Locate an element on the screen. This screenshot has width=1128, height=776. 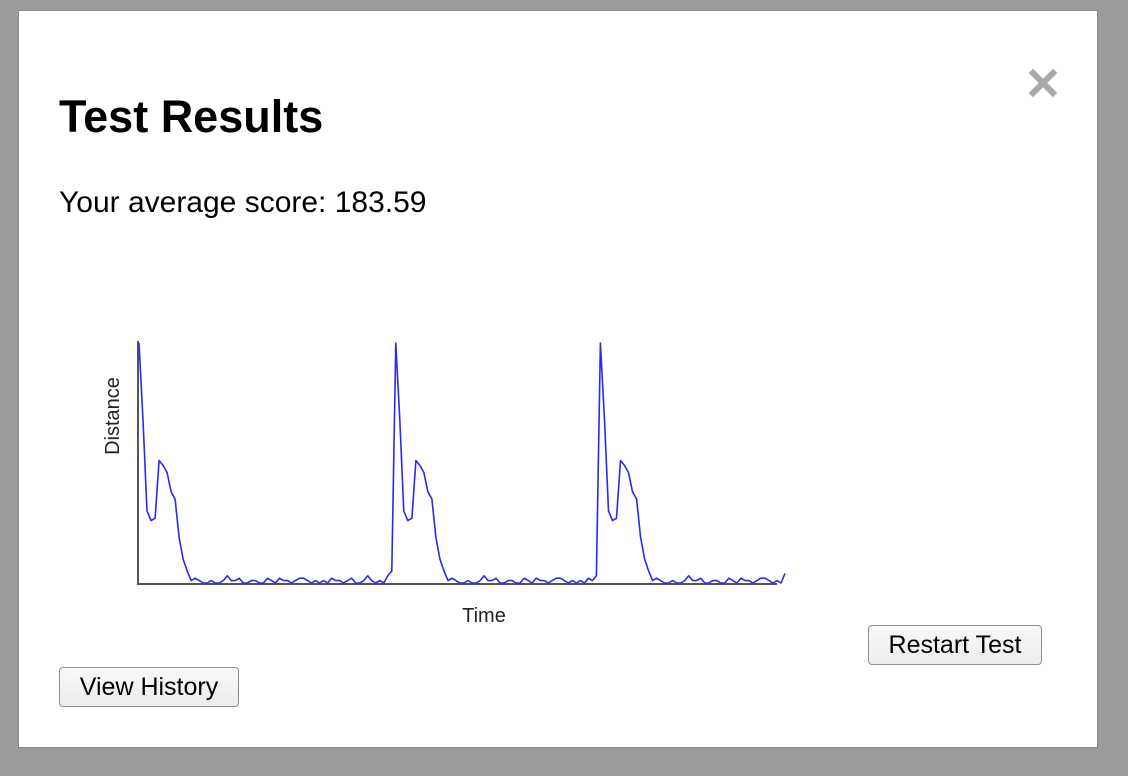
chart-x-axis-label: Time is located at coordinates (484, 616).